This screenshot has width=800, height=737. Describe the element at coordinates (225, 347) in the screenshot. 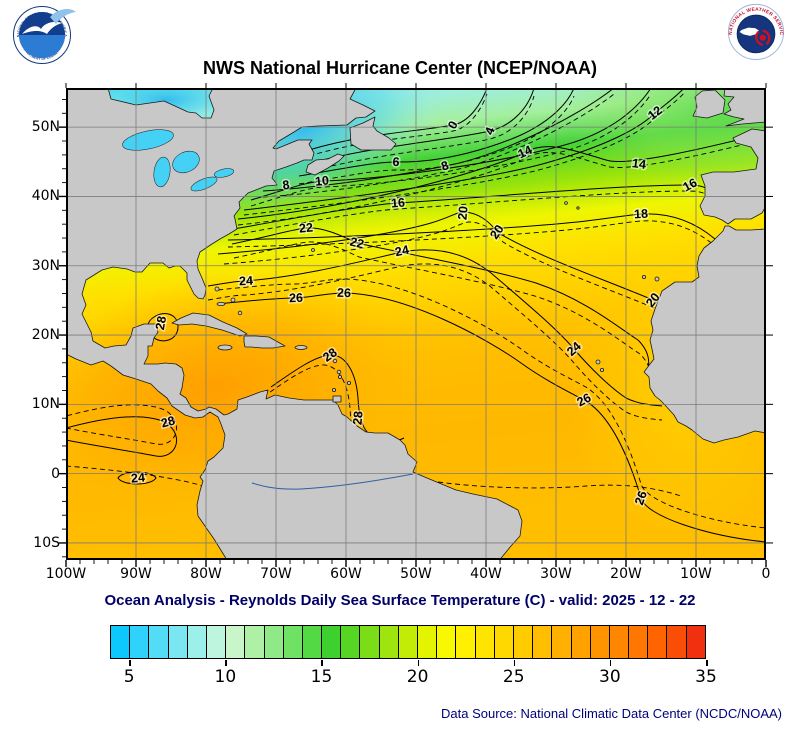

I see `landmass-jamaica` at that location.